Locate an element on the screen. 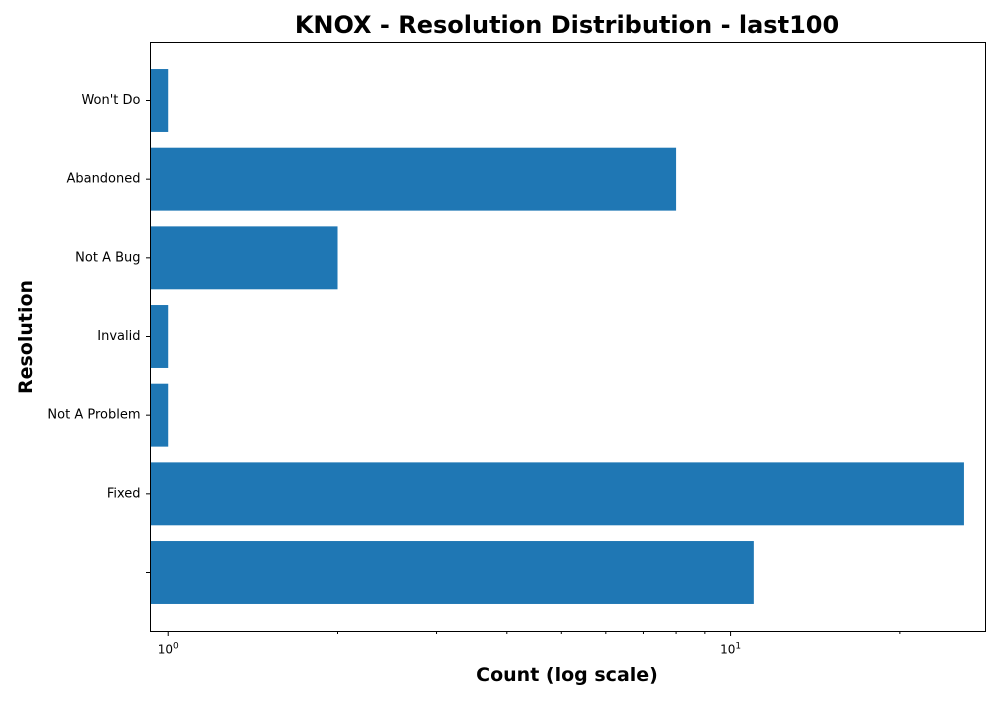 This screenshot has height=705, width=1000. y-tick-label: Fixed is located at coordinates (124, 493).